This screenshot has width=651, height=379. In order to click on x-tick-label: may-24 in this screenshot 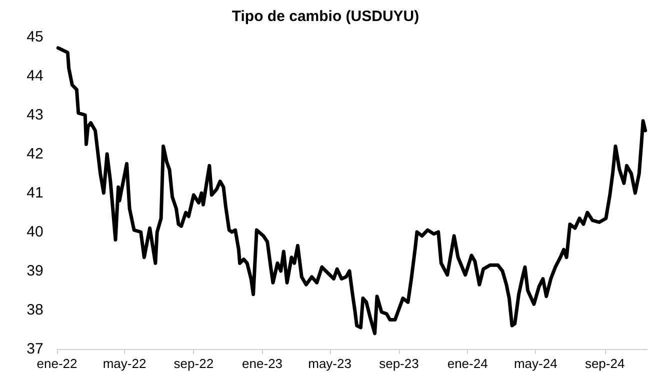, I will do `click(536, 363)`.